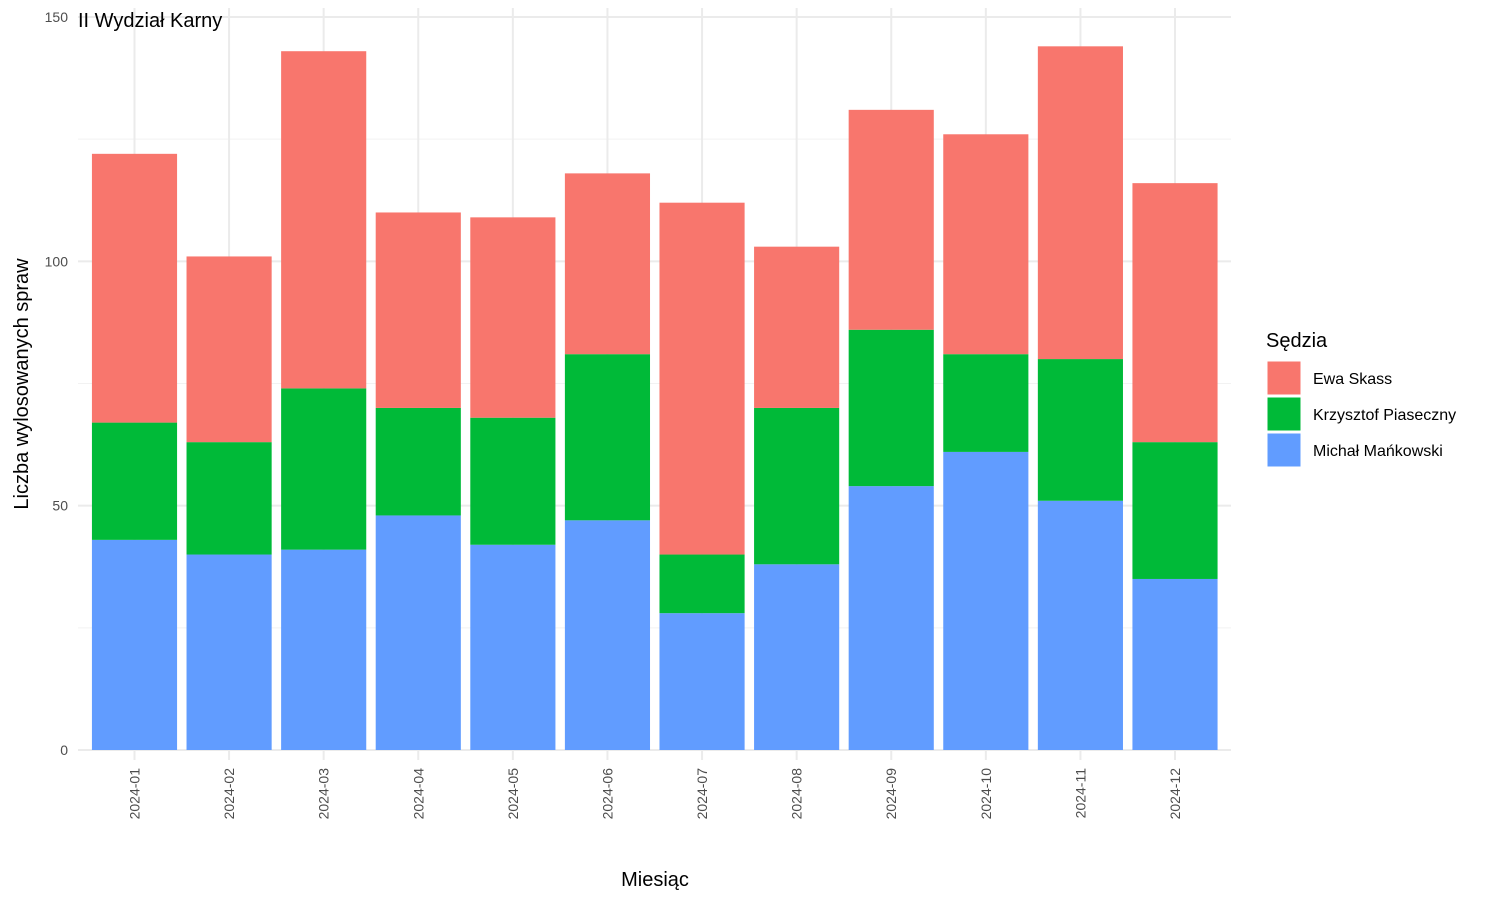  Describe the element at coordinates (135, 794) in the screenshot. I see `x-tick-label: 2024-01` at that location.